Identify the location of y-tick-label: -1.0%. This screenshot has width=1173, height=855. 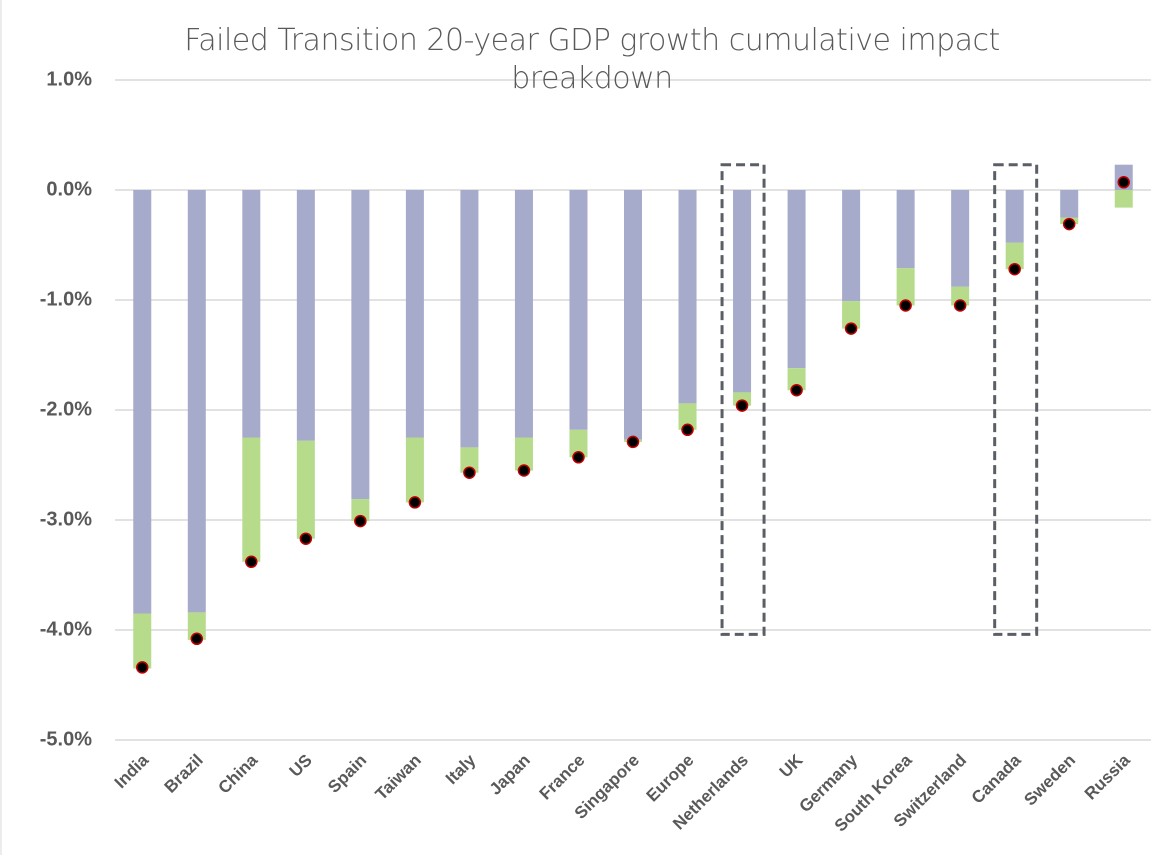
(66, 299).